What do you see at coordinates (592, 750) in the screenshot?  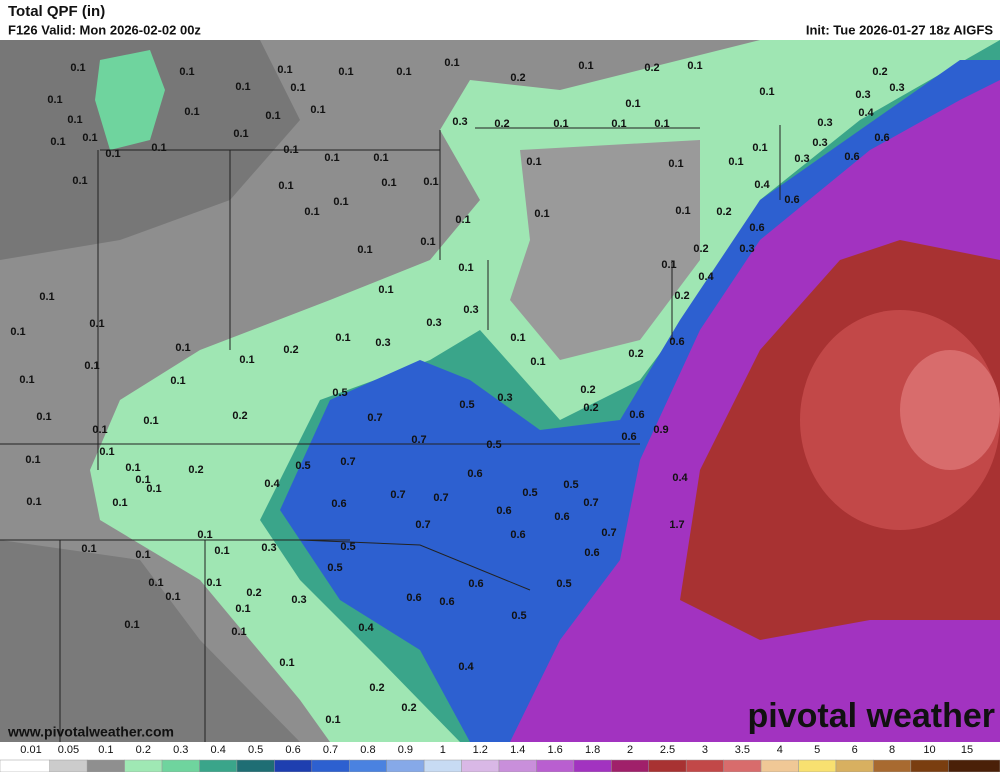 I see `colorbar-label: 1.8` at bounding box center [592, 750].